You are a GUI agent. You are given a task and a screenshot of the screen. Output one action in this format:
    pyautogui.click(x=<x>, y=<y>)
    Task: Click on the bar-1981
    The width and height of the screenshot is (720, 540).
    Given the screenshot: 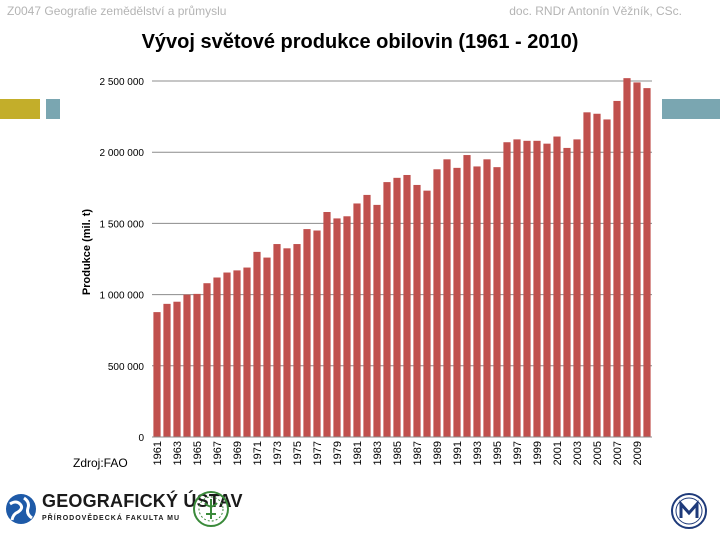 What is the action you would take?
    pyautogui.click(x=357, y=320)
    